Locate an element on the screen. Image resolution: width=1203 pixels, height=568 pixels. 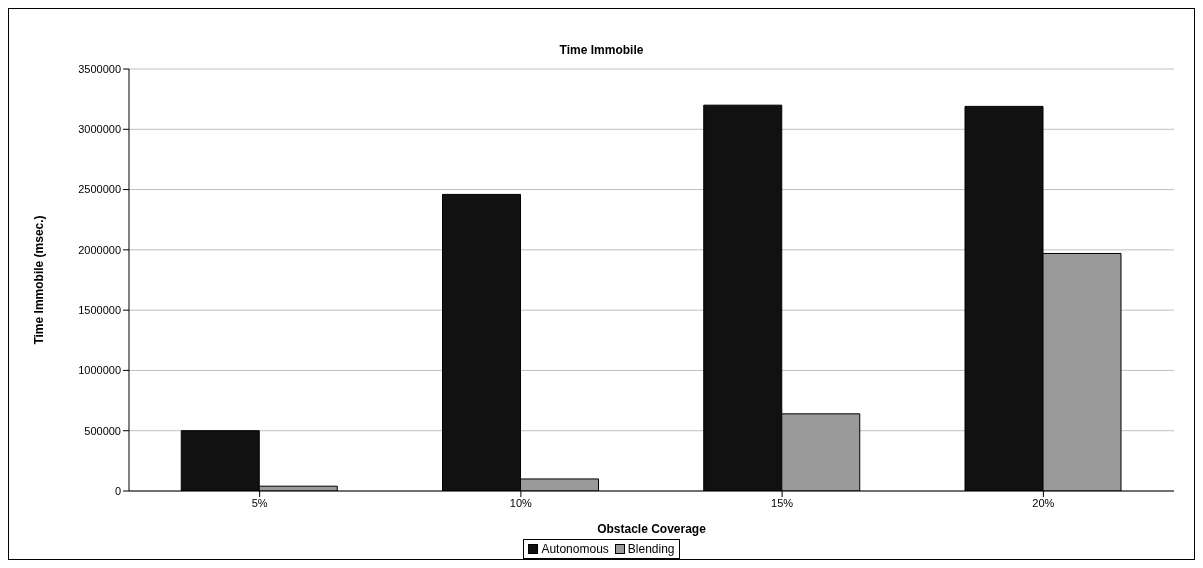
x-tick-label: 5% is located at coordinates (259, 502).